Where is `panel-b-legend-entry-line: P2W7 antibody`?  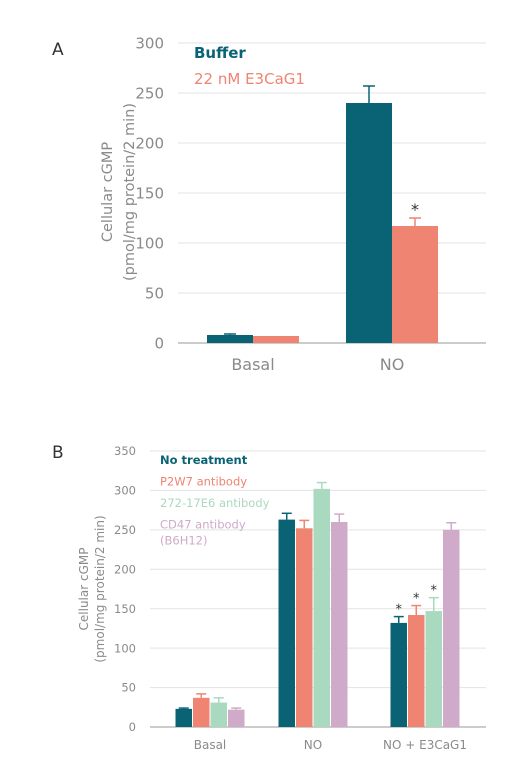
panel-b-legend-entry-line: P2W7 antibody is located at coordinates (203, 482).